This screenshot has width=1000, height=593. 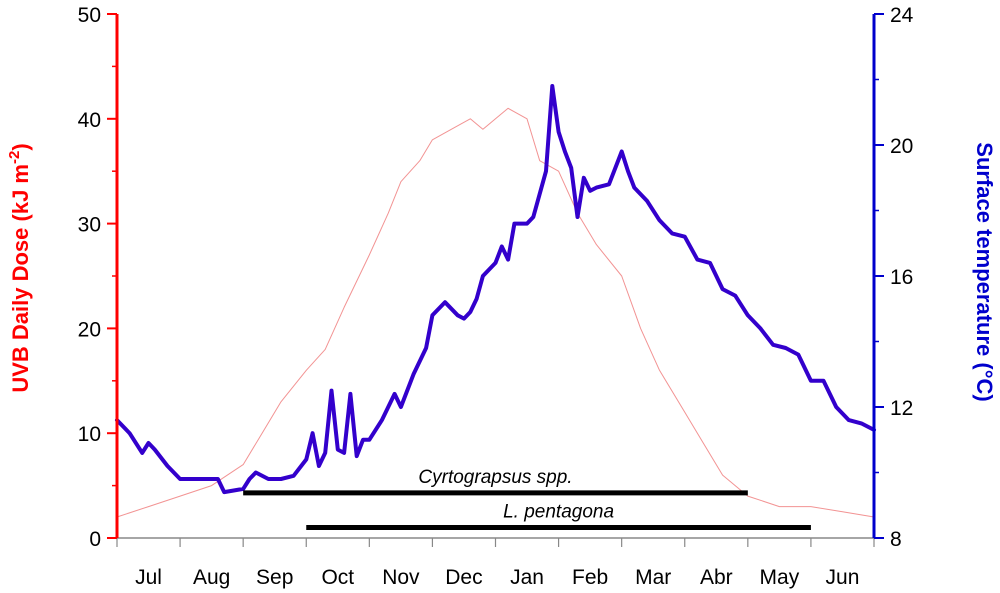 I want to click on x-tick-label: Oct, so click(x=337, y=577).